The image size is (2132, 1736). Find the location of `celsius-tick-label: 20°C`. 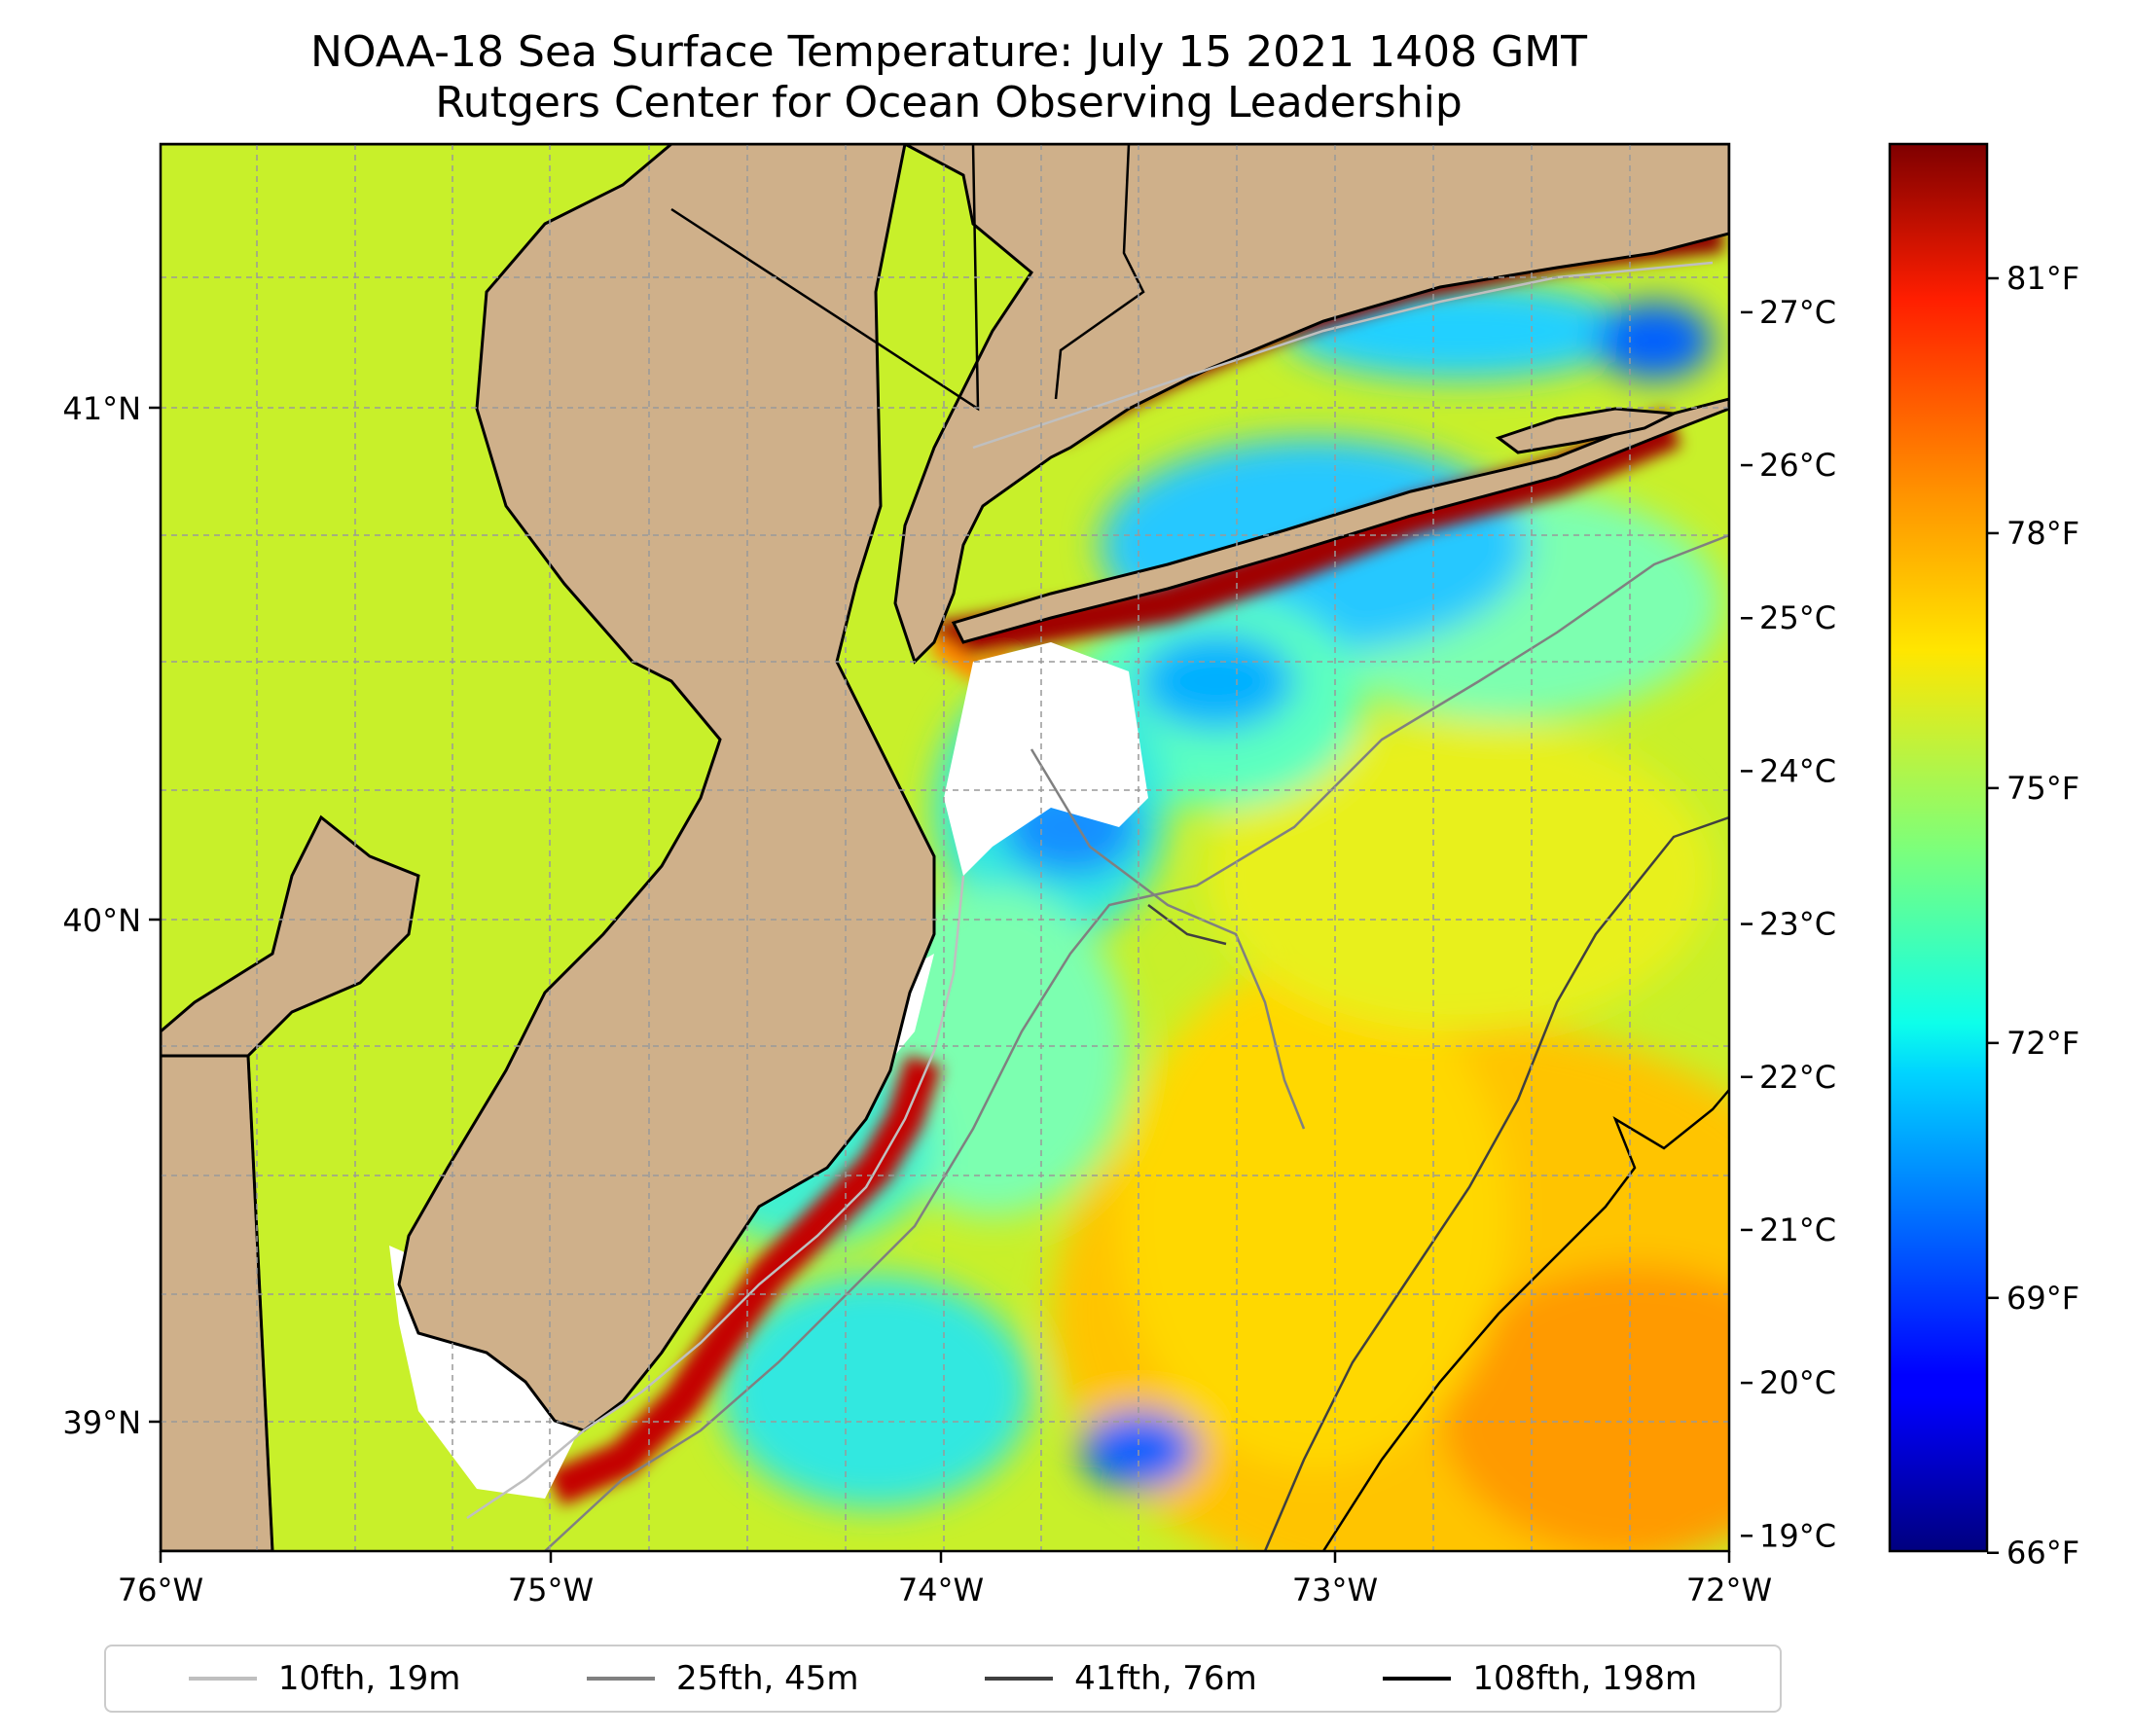

celsius-tick-label: 20°C is located at coordinates (1798, 1383).